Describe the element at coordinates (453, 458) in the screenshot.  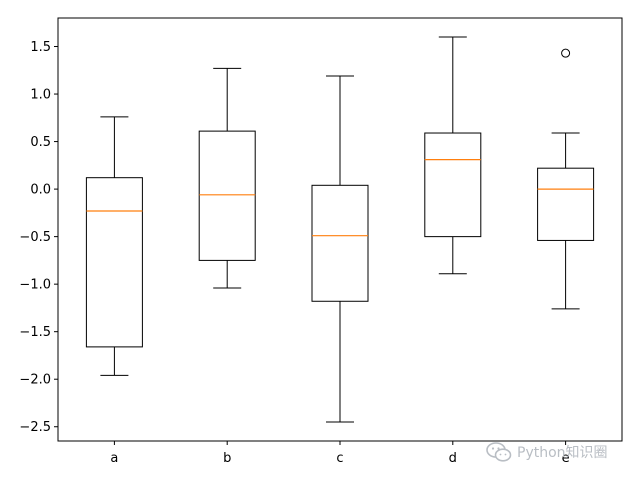
I see `x-tick-label: d` at that location.